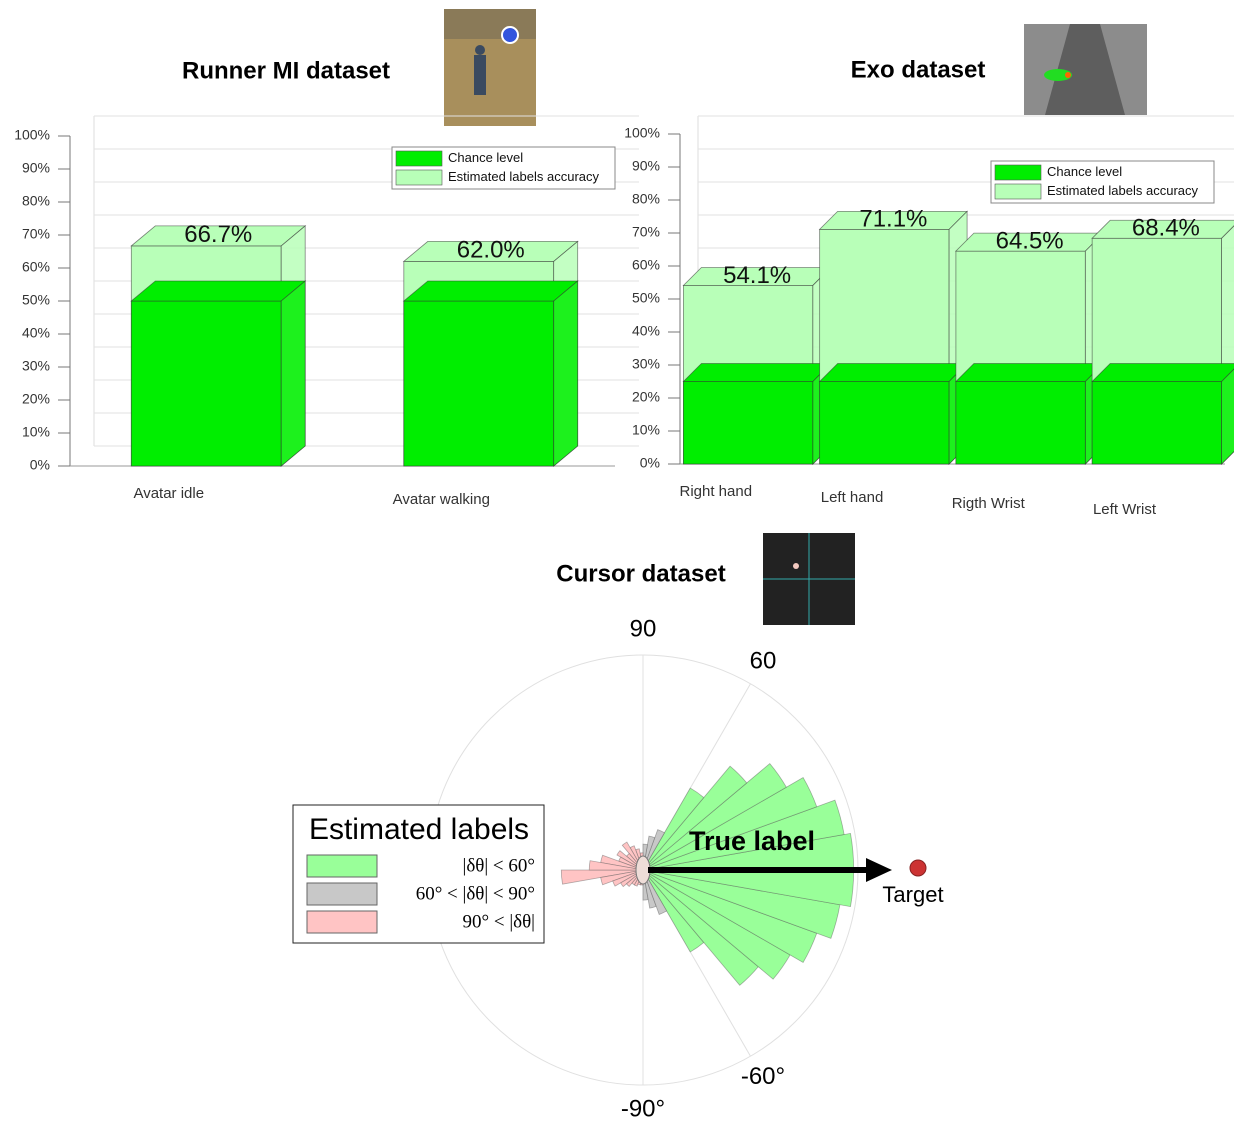  I want to click on x-tick-label: Left hand, so click(852, 497).